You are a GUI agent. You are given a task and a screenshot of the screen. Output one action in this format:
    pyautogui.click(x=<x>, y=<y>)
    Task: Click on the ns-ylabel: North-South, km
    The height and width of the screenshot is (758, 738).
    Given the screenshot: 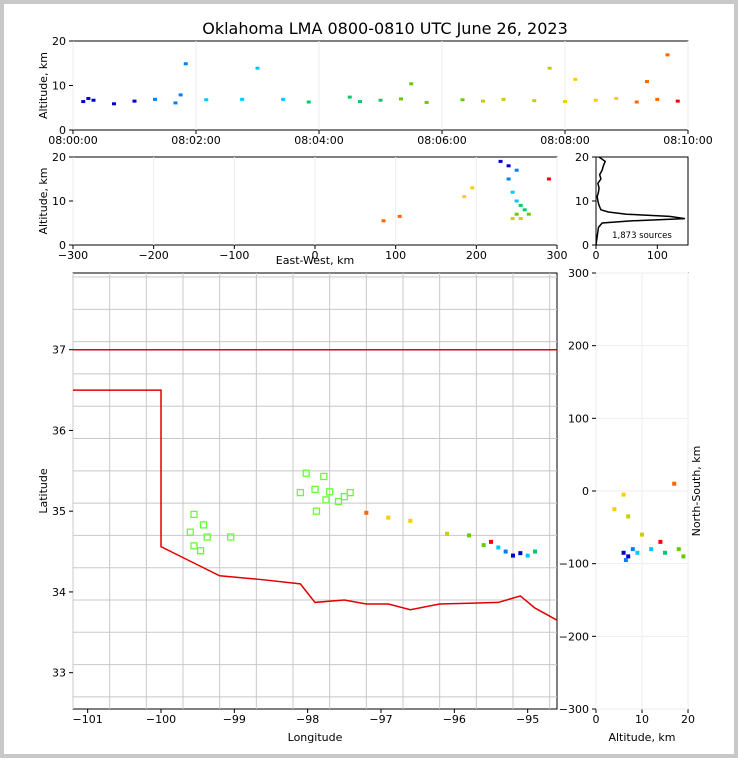 What is the action you would take?
    pyautogui.click(x=696, y=491)
    